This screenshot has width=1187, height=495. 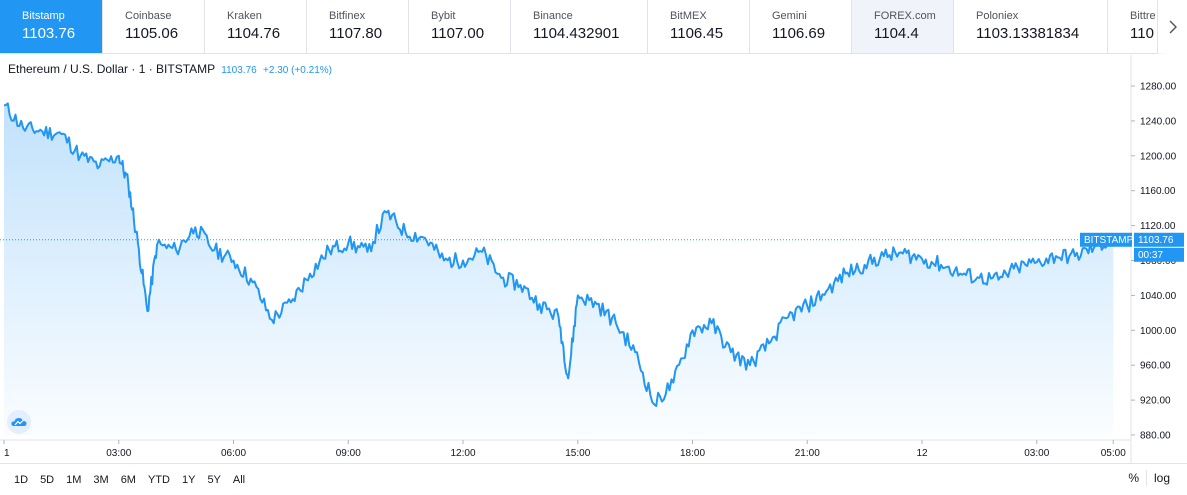 I want to click on legend-change: +2.30 (+0.21%), so click(x=297, y=70).